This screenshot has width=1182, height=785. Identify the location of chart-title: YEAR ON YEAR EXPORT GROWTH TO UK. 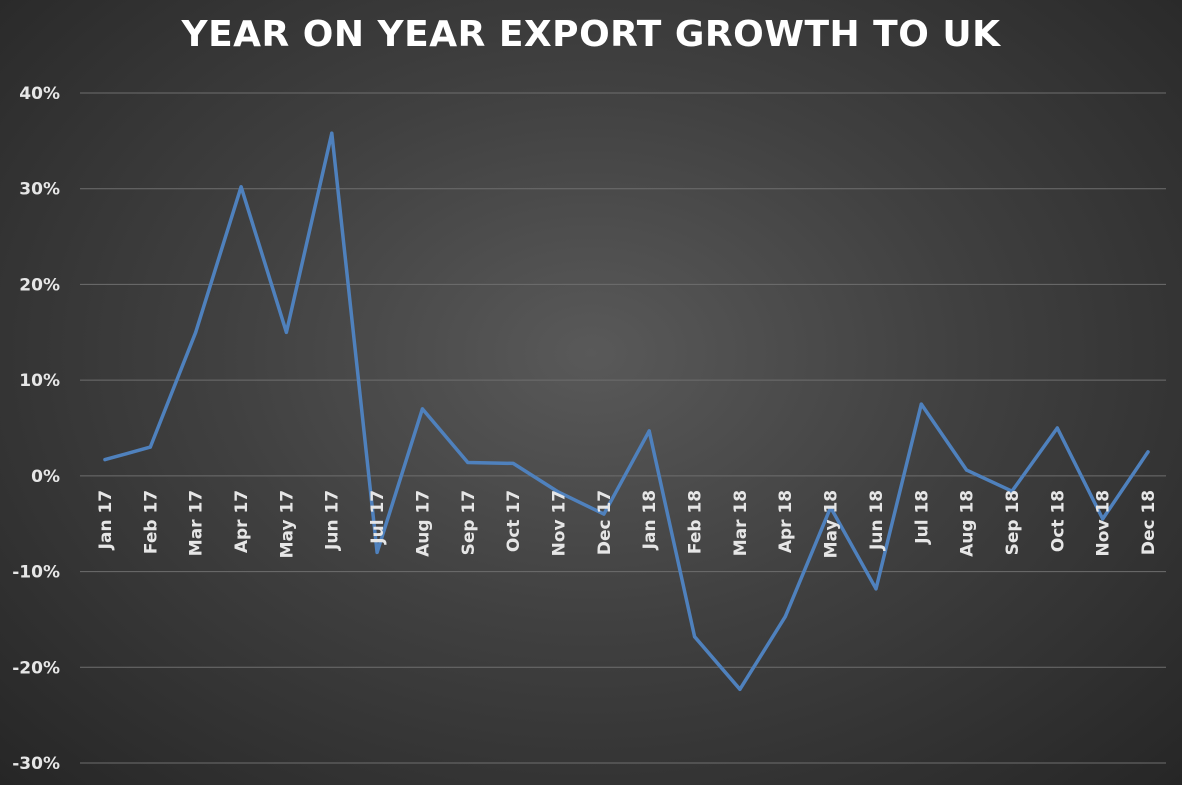
(591, 34).